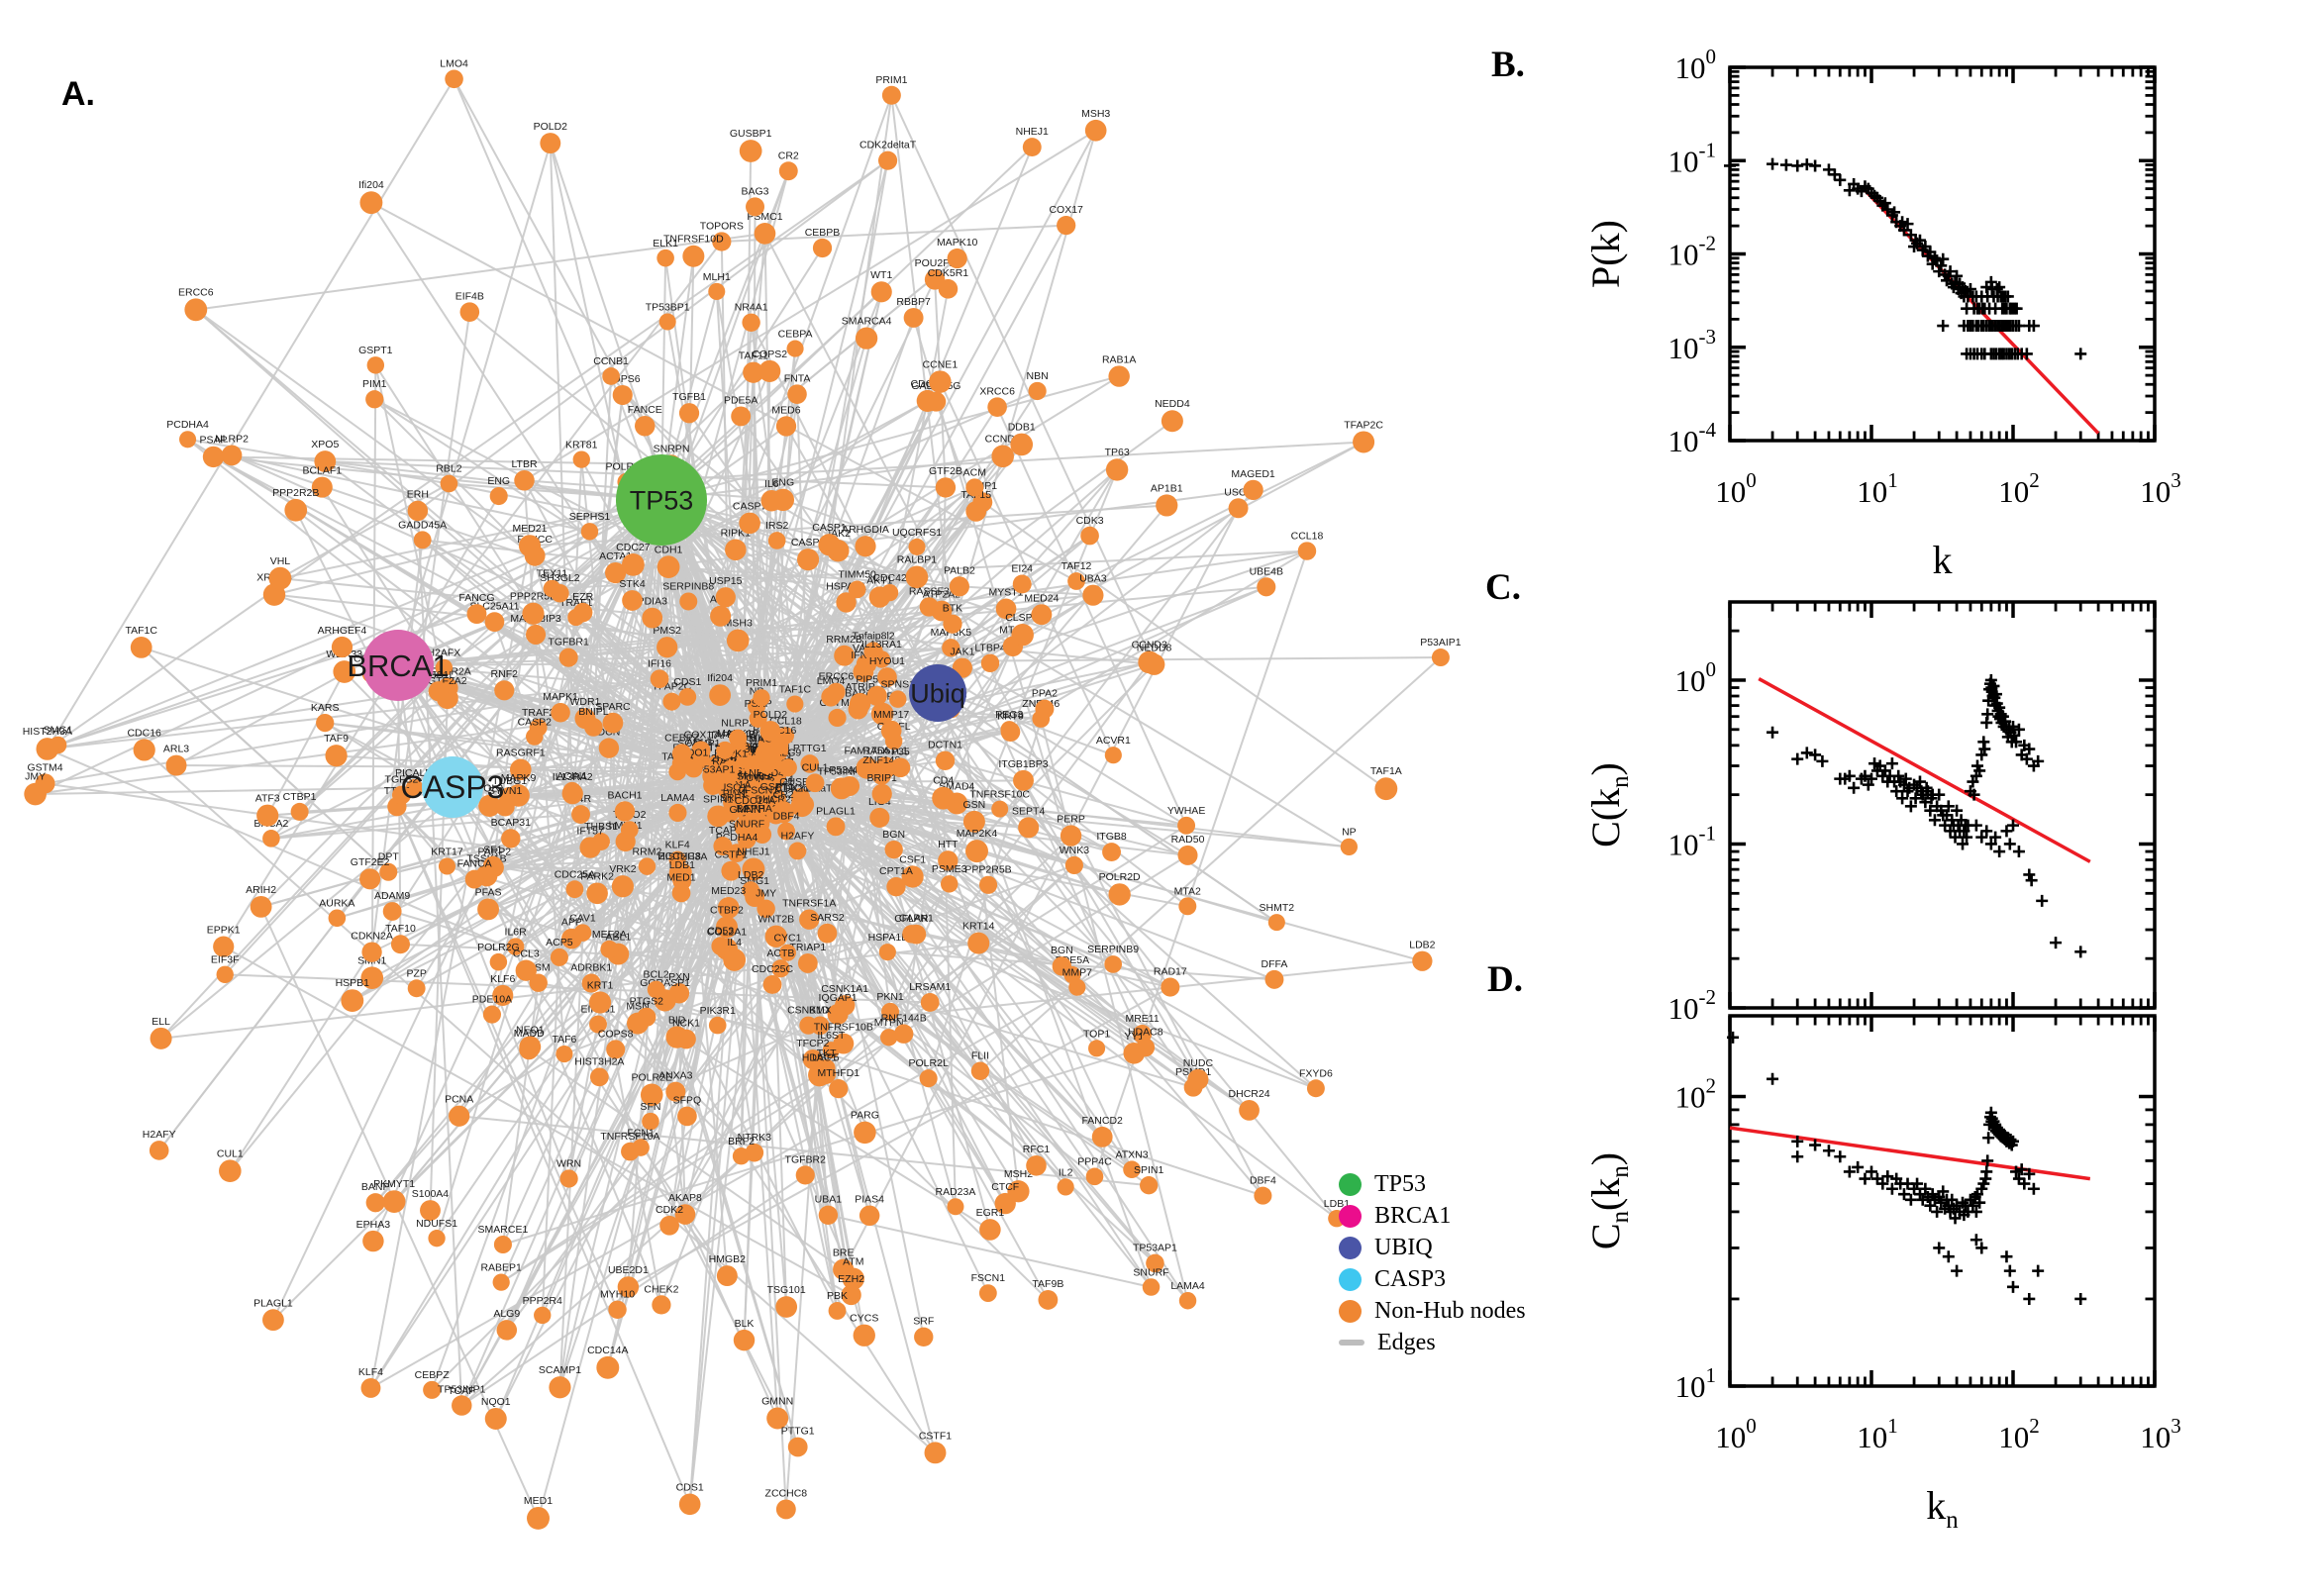  What do you see at coordinates (750, 507) in the screenshot?
I see `network-node-label: CASP7` at bounding box center [750, 507].